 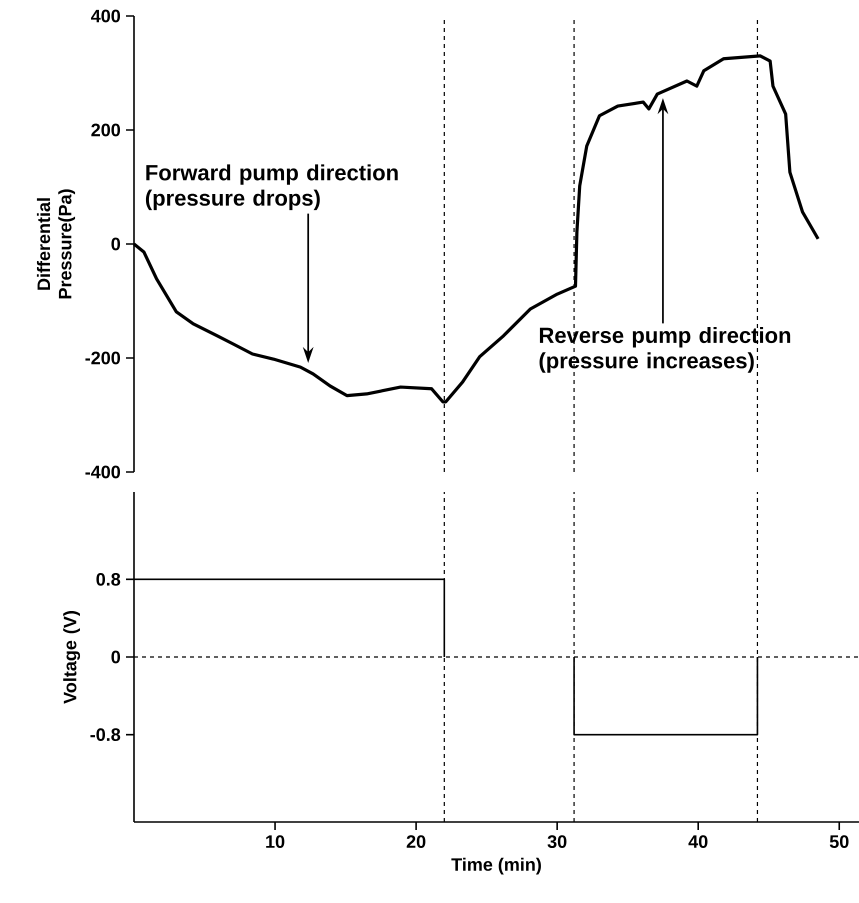 I want to click on x-tick-label: 10, so click(x=275, y=841).